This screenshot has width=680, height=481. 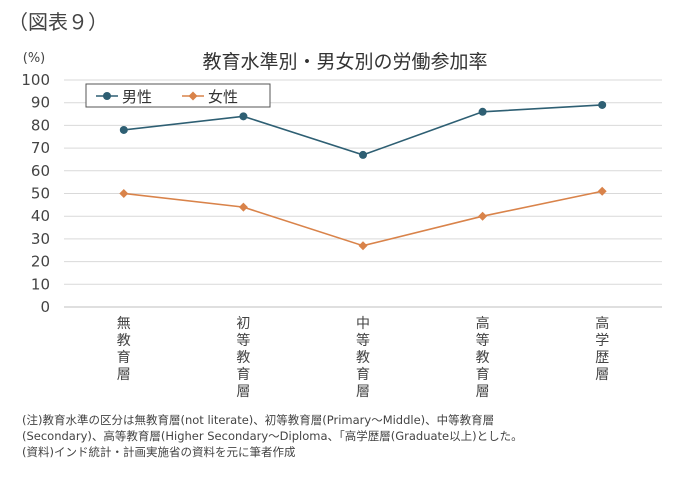 I want to click on x-tick-label: 高学歴層, so click(x=602, y=349).